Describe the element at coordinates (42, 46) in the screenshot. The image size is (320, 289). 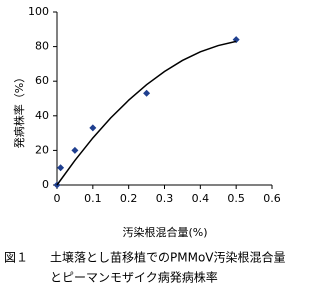
I see `y-tick-label: 80` at that location.